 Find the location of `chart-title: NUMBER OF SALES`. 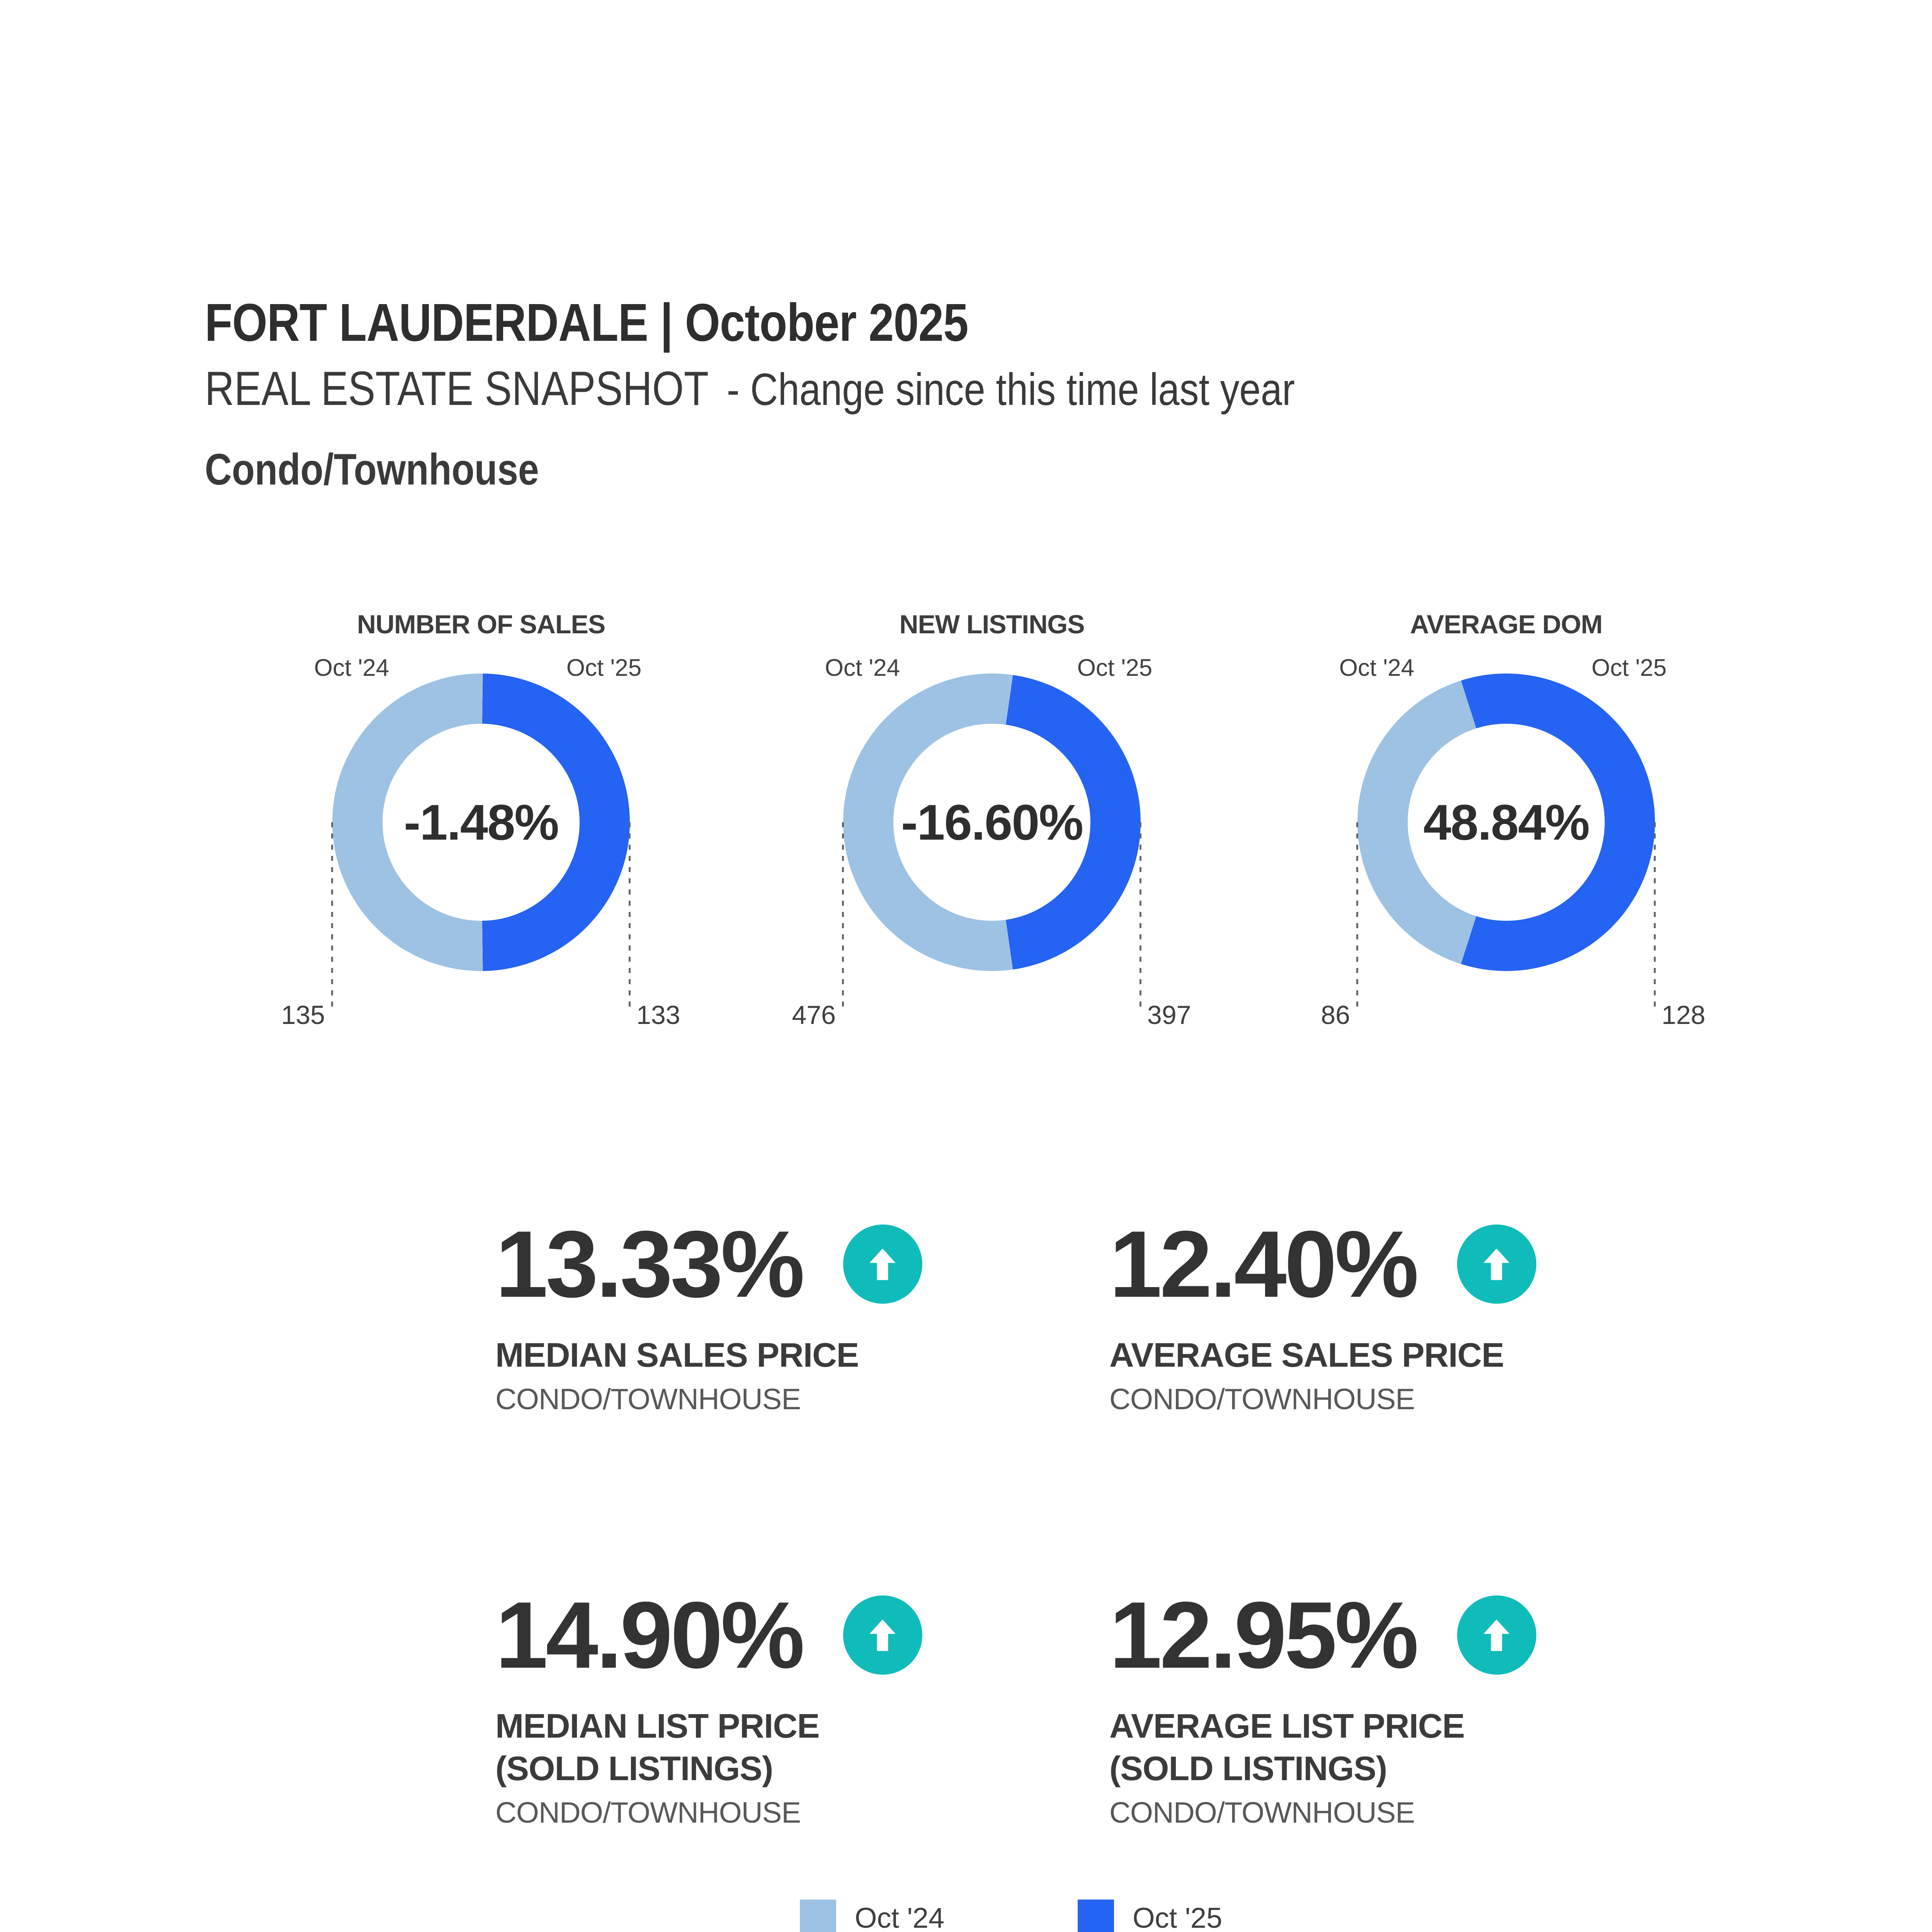

chart-title: NUMBER OF SALES is located at coordinates (481, 624).